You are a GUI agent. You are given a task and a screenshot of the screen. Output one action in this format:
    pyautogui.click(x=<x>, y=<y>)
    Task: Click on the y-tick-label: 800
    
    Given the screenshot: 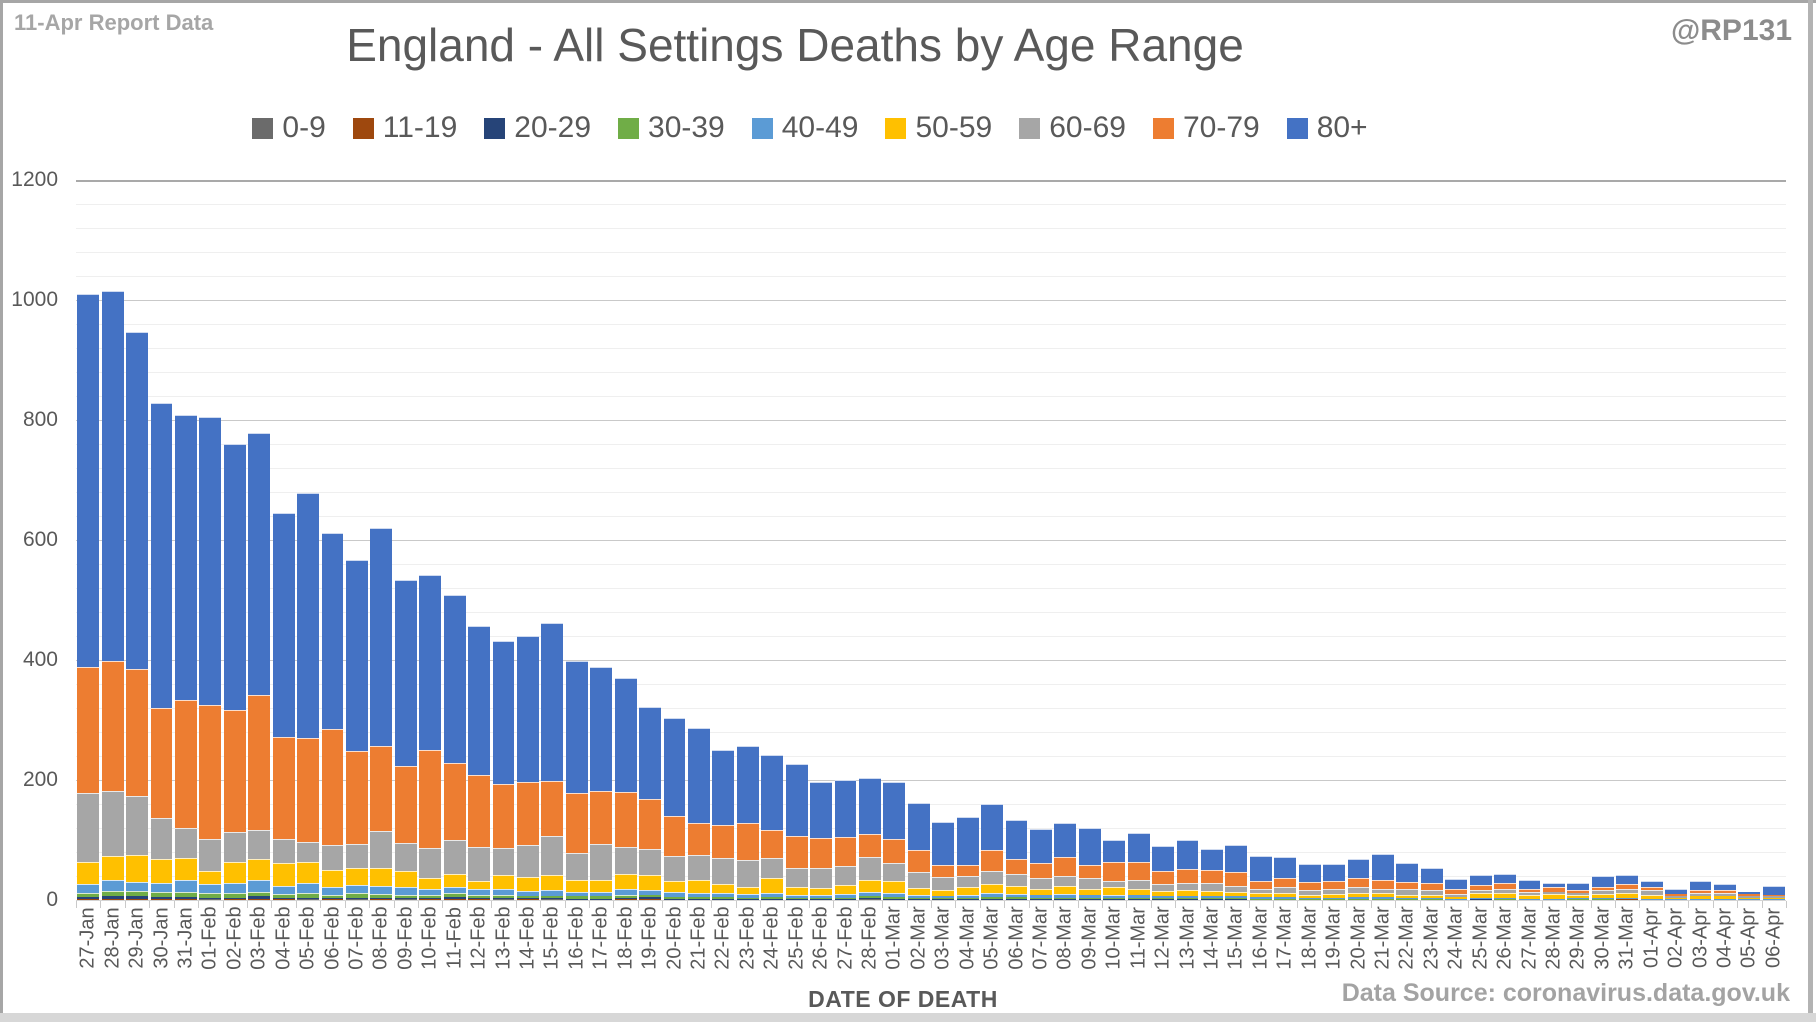 What is the action you would take?
    pyautogui.click(x=40, y=419)
    